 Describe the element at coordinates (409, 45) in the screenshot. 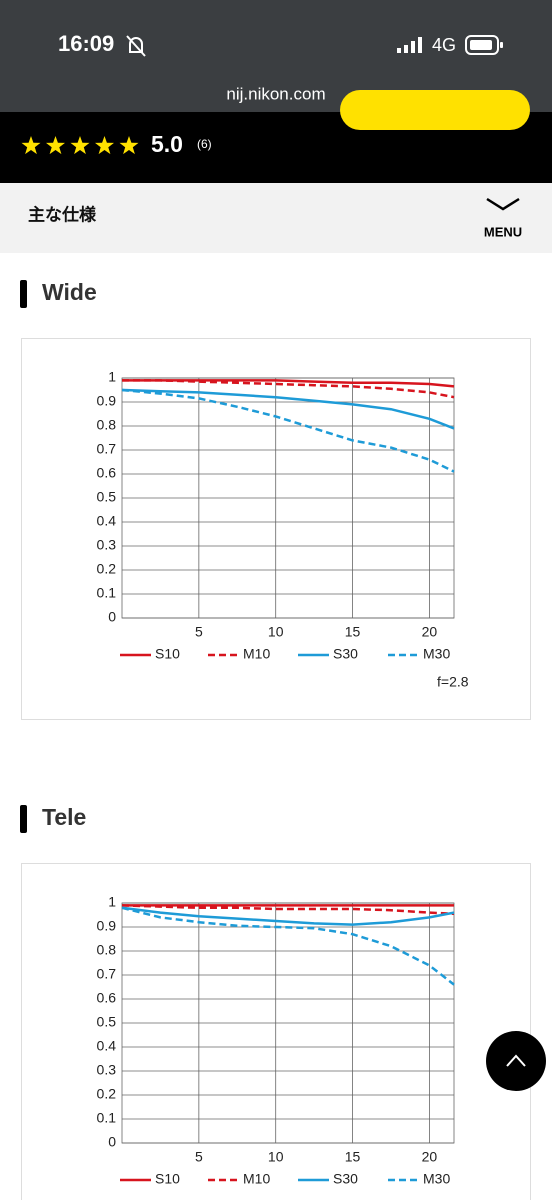

I see `signal-icon` at that location.